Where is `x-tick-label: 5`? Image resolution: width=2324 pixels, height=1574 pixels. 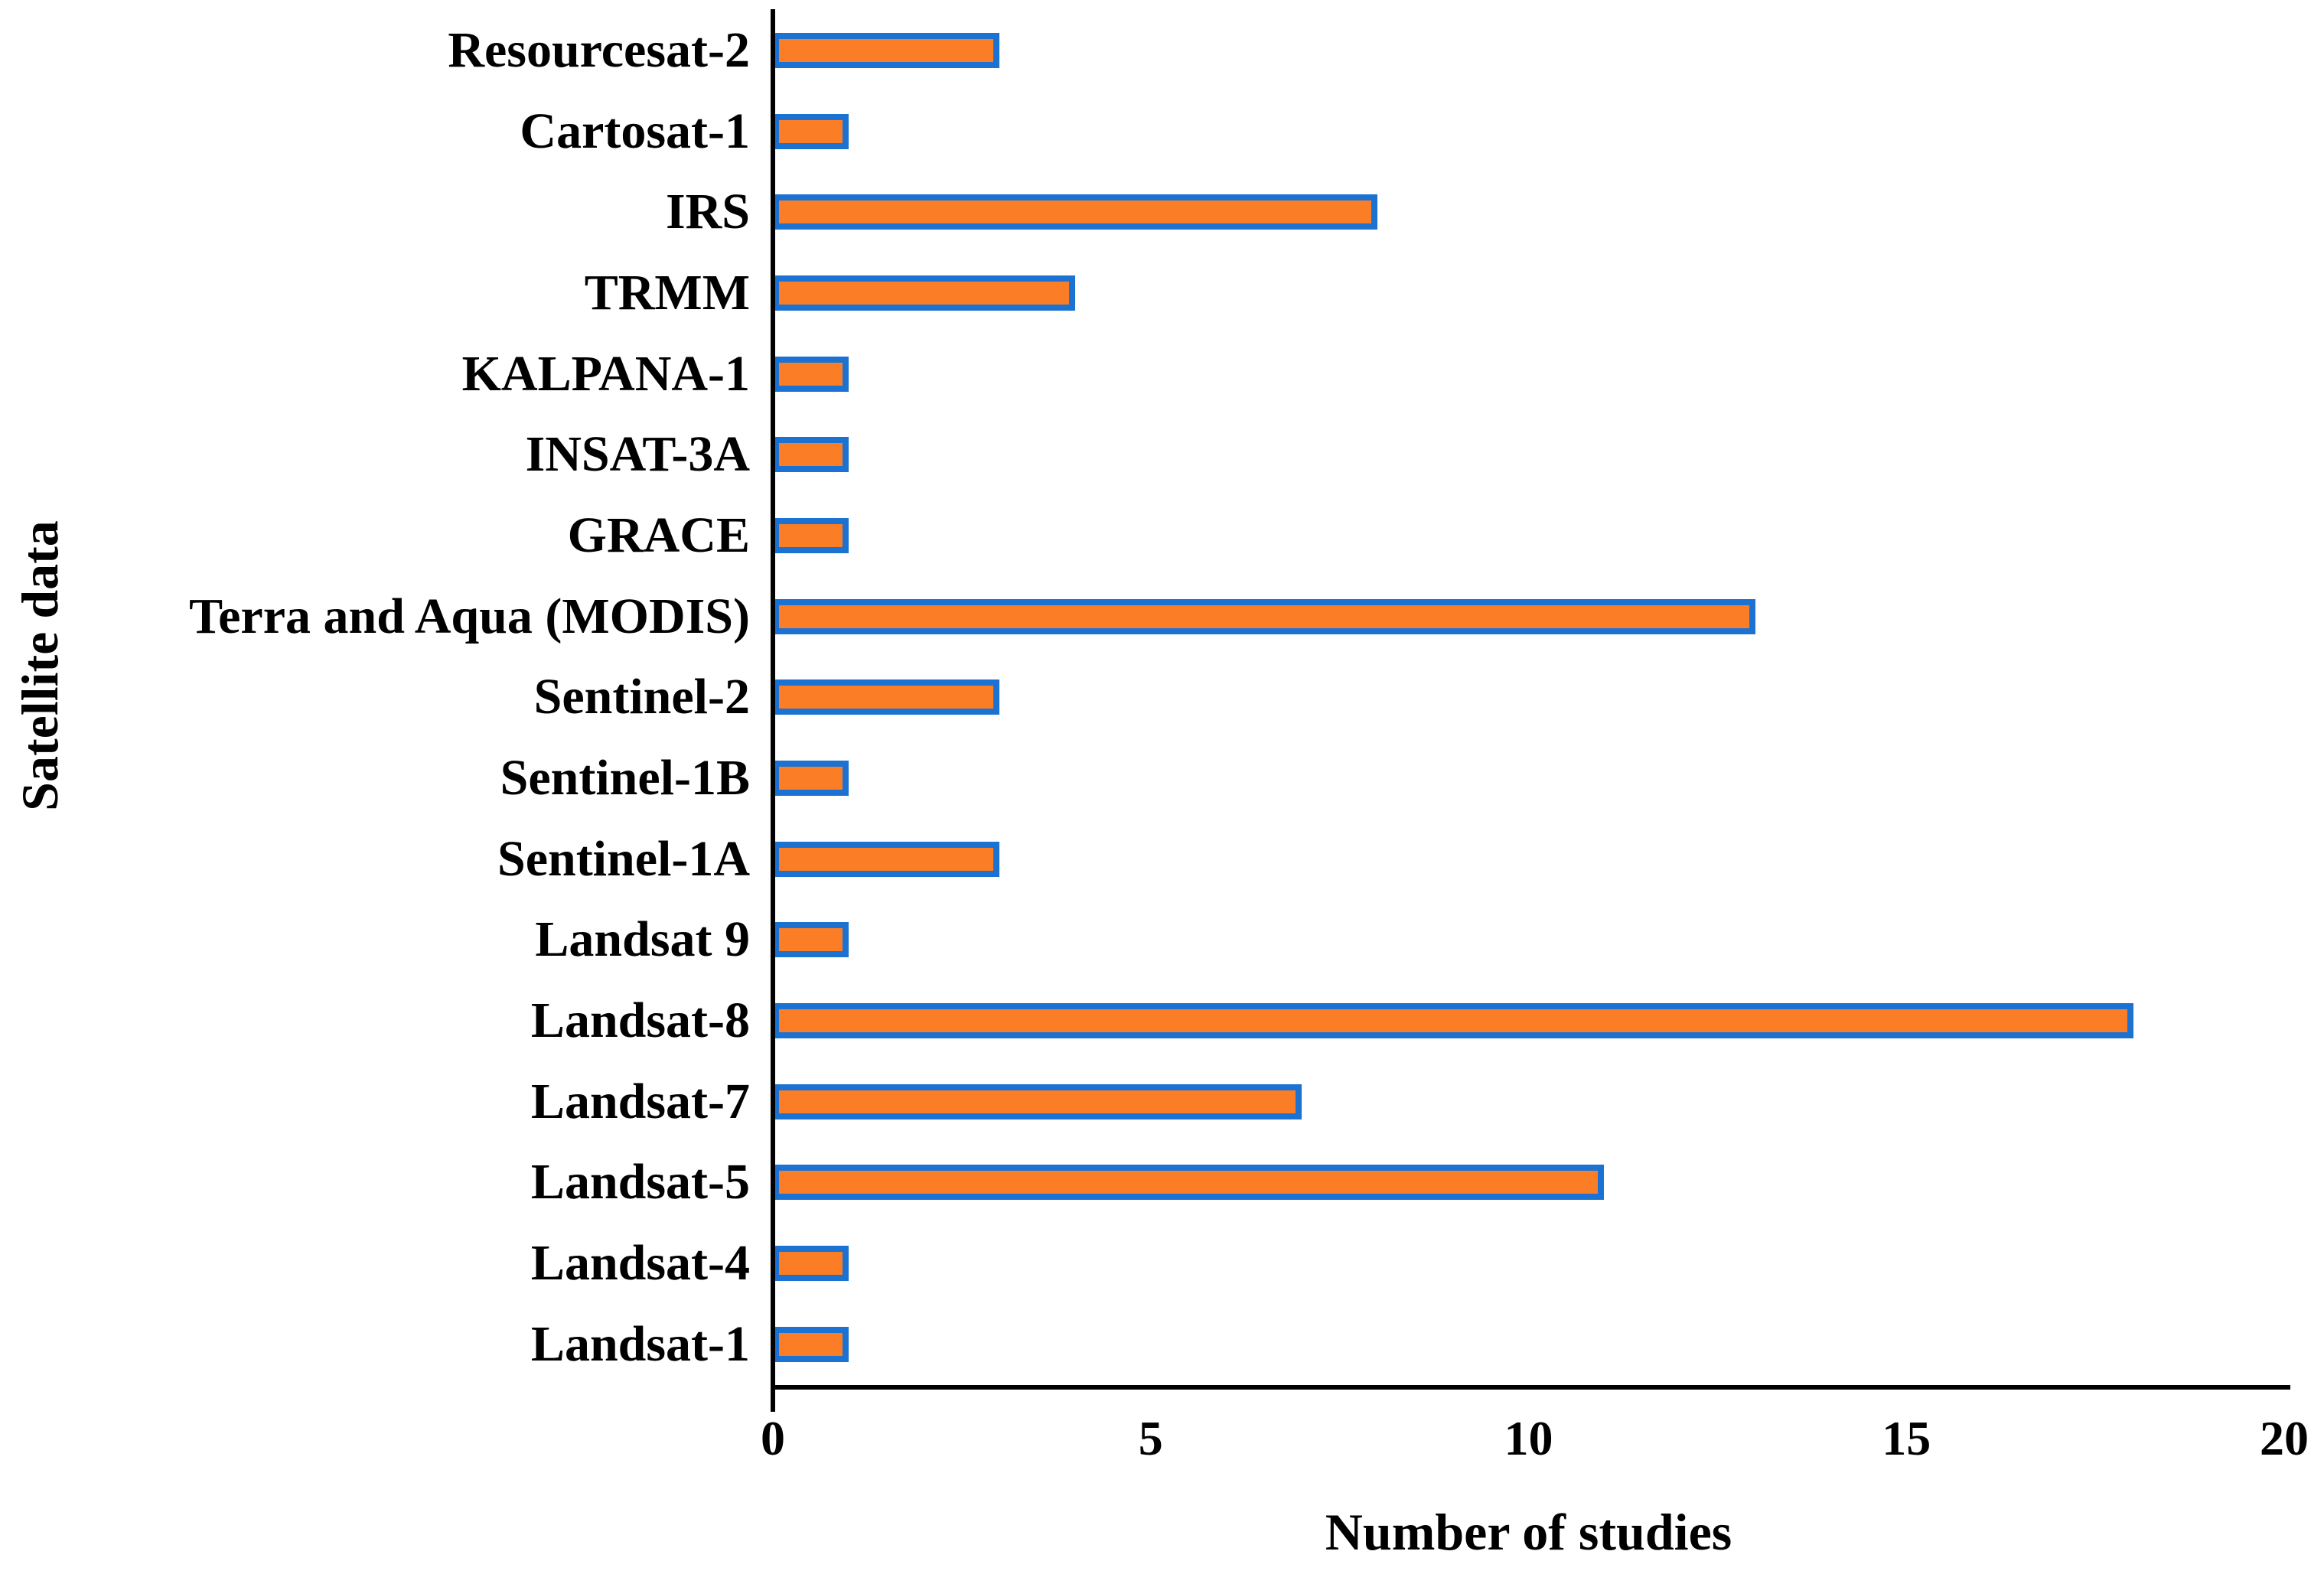
x-tick-label: 5 is located at coordinates (1150, 1438).